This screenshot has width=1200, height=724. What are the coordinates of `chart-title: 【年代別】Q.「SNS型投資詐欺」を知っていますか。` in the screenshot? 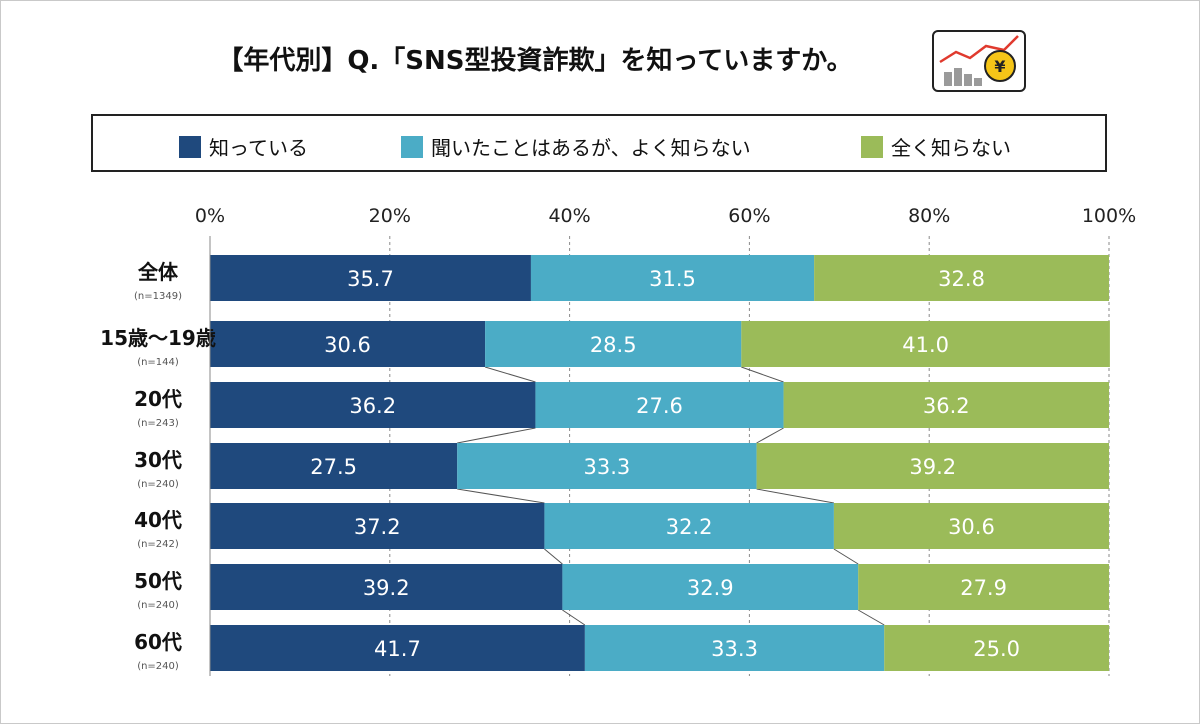 It's located at (535, 61).